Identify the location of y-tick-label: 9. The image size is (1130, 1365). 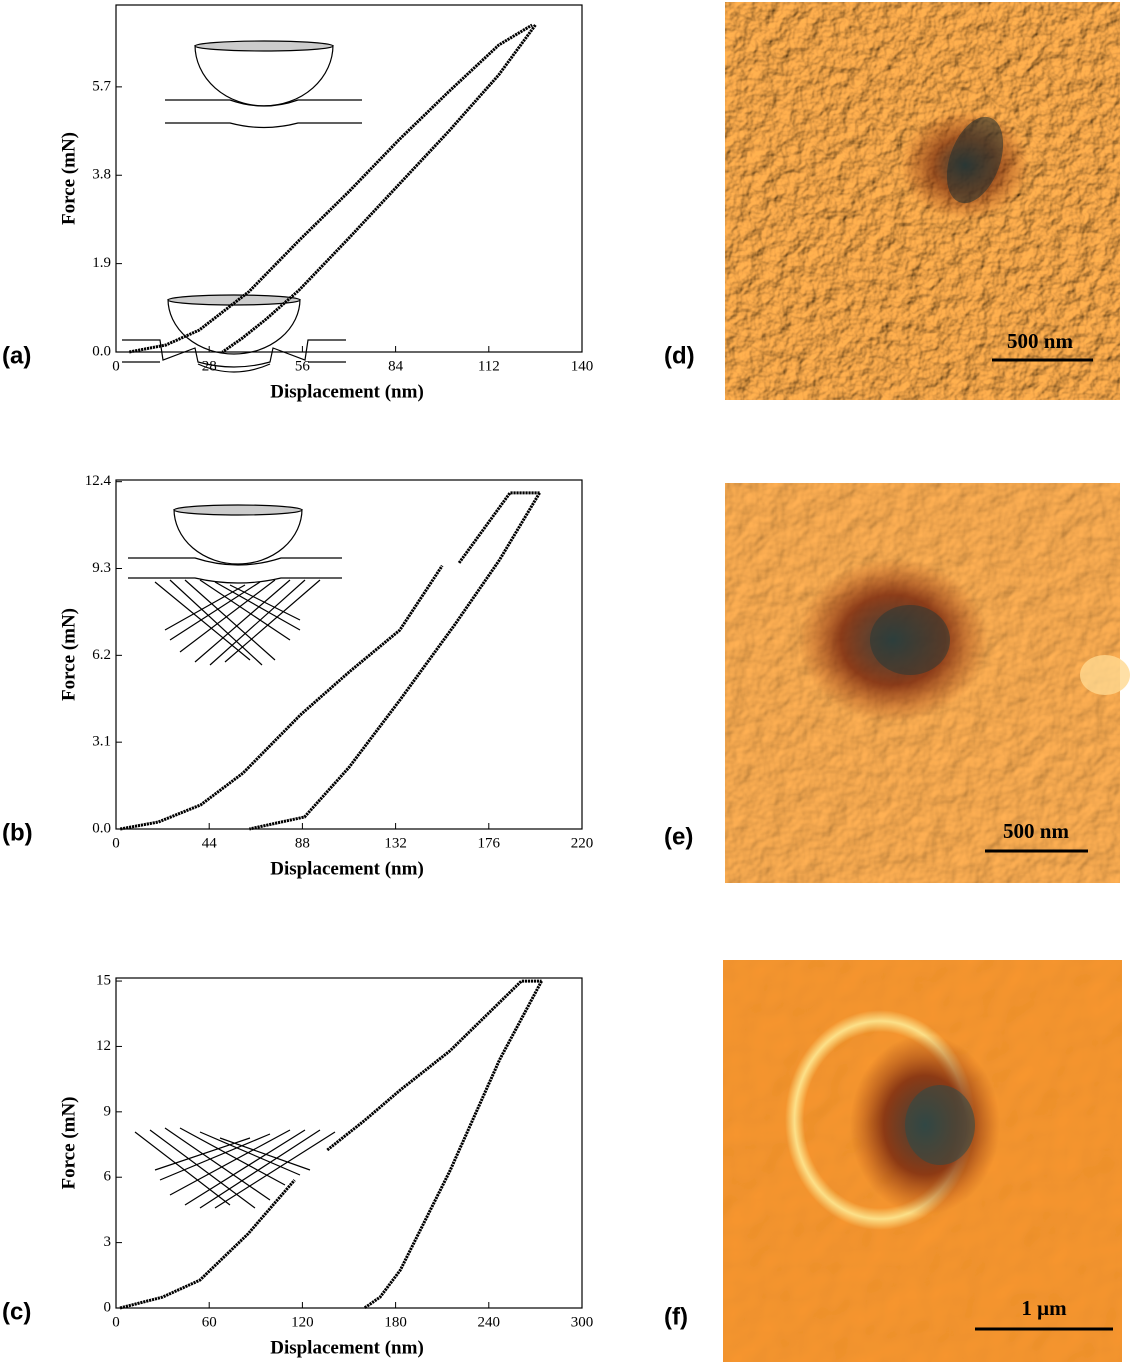
(108, 1111).